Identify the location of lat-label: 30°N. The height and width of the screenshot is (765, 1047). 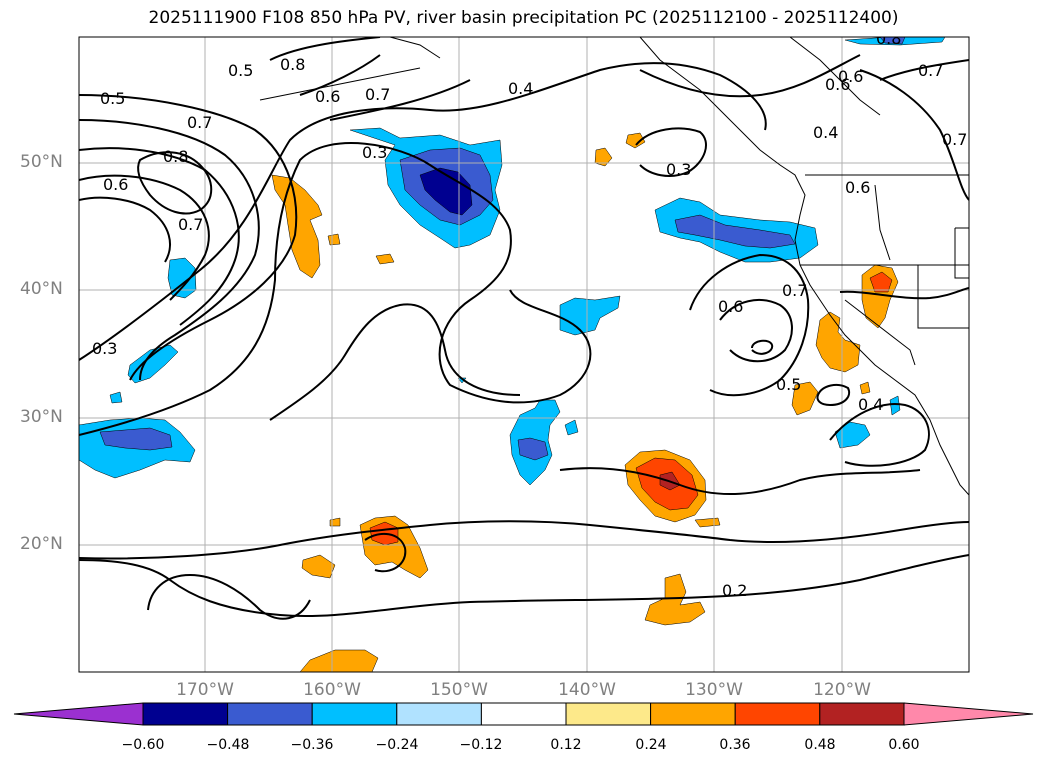
(41, 417).